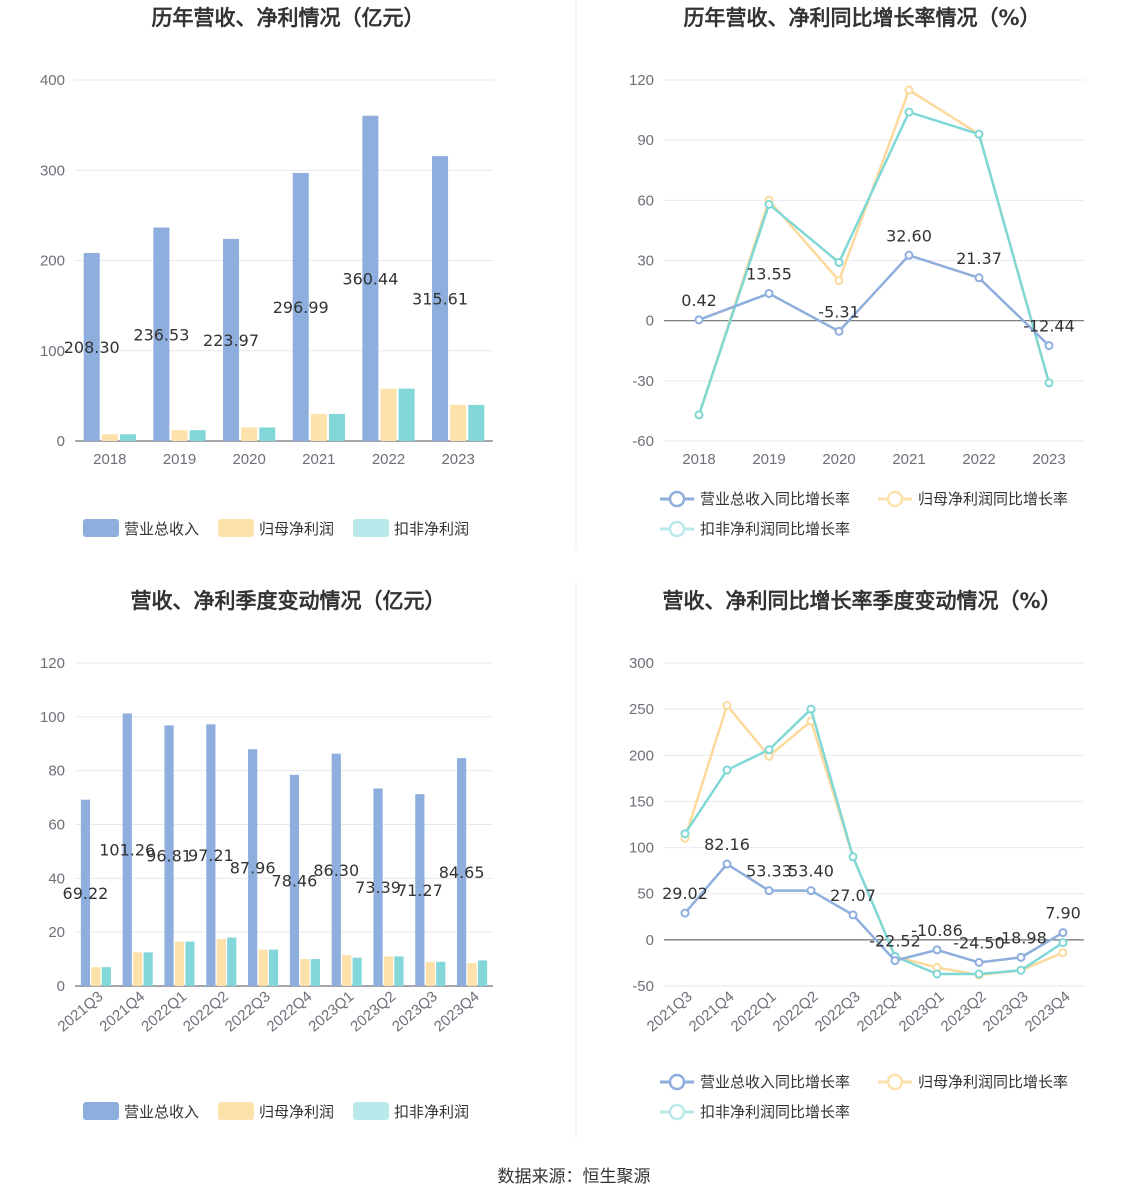  I want to click on chart2-line-deducted-growth, so click(874, 263).